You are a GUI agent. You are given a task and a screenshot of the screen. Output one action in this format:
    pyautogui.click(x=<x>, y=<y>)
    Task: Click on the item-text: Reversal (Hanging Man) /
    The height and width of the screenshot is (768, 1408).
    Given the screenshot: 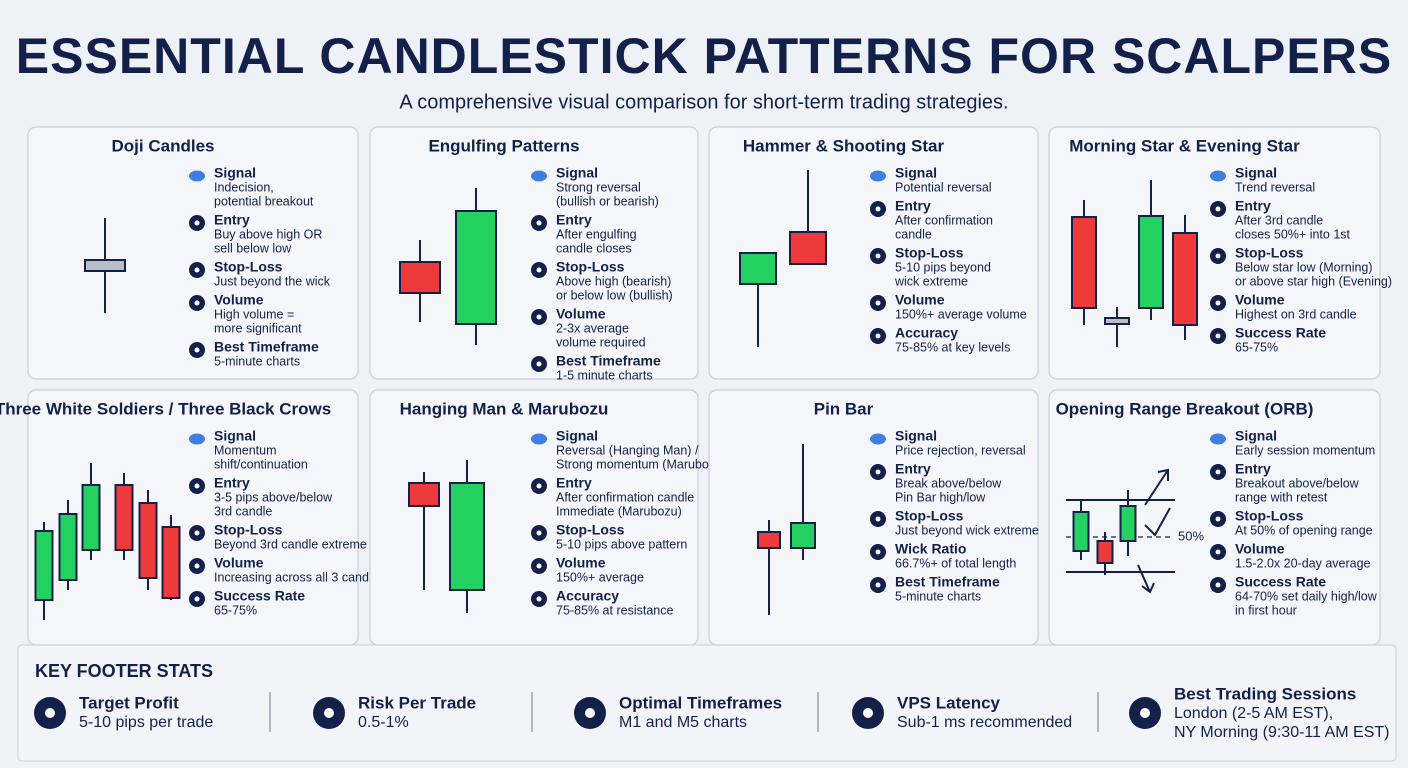 What is the action you would take?
    pyautogui.click(x=627, y=450)
    